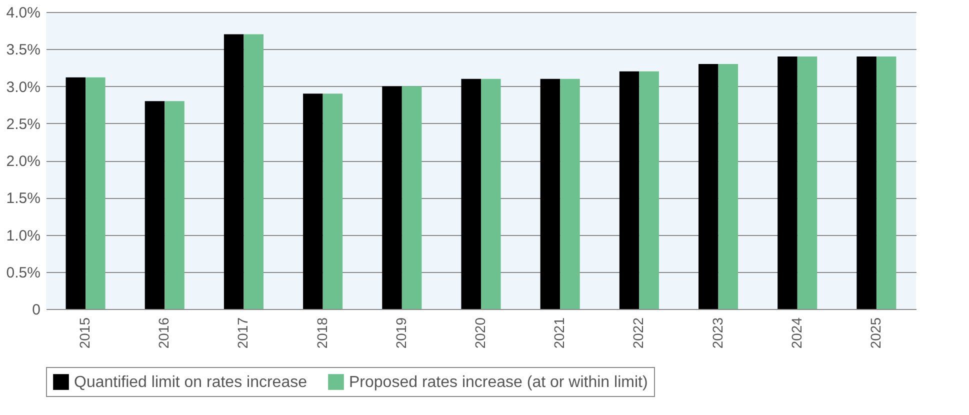 The width and height of the screenshot is (969, 415). What do you see at coordinates (23, 235) in the screenshot?
I see `y-tick-label: 1.0%` at bounding box center [23, 235].